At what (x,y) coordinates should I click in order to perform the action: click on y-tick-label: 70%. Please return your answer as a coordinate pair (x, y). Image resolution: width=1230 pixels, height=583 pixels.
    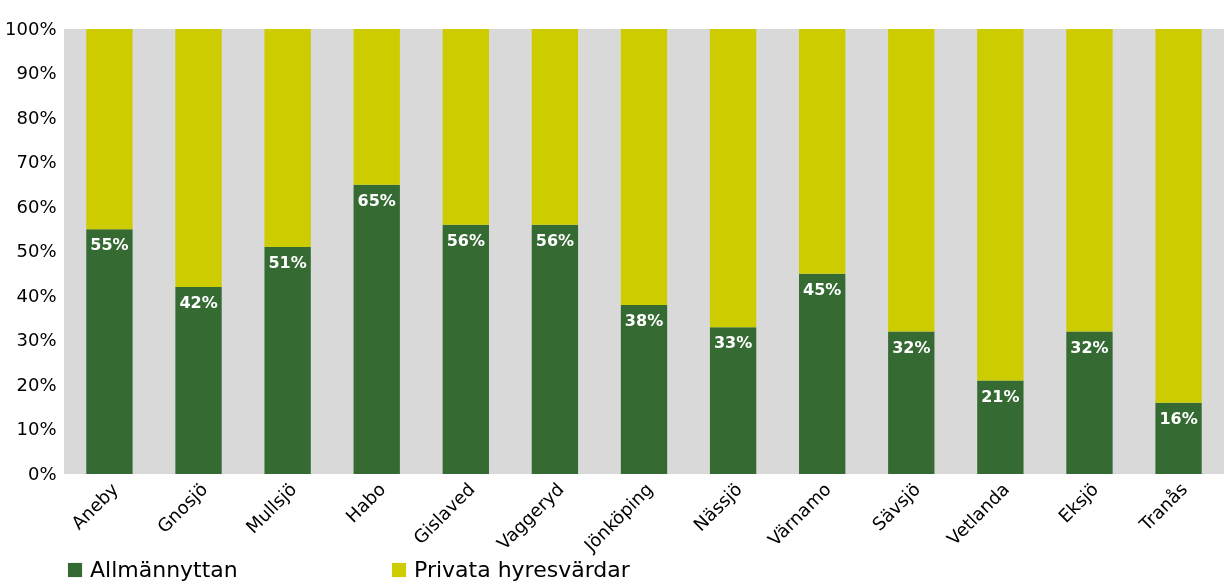
    Looking at the image, I should click on (36, 161).